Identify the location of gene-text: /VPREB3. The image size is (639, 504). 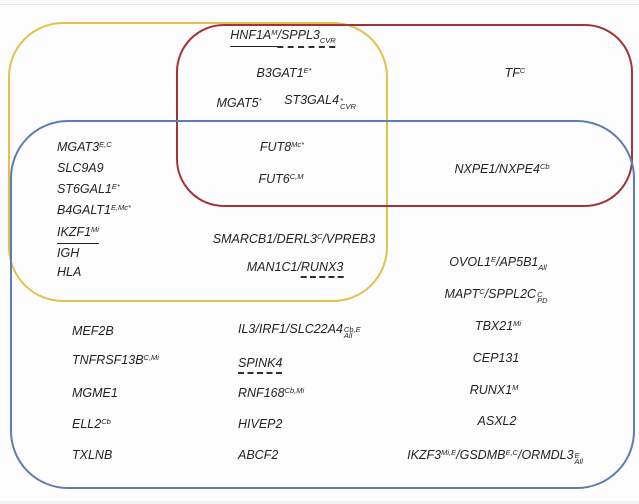
(349, 239).